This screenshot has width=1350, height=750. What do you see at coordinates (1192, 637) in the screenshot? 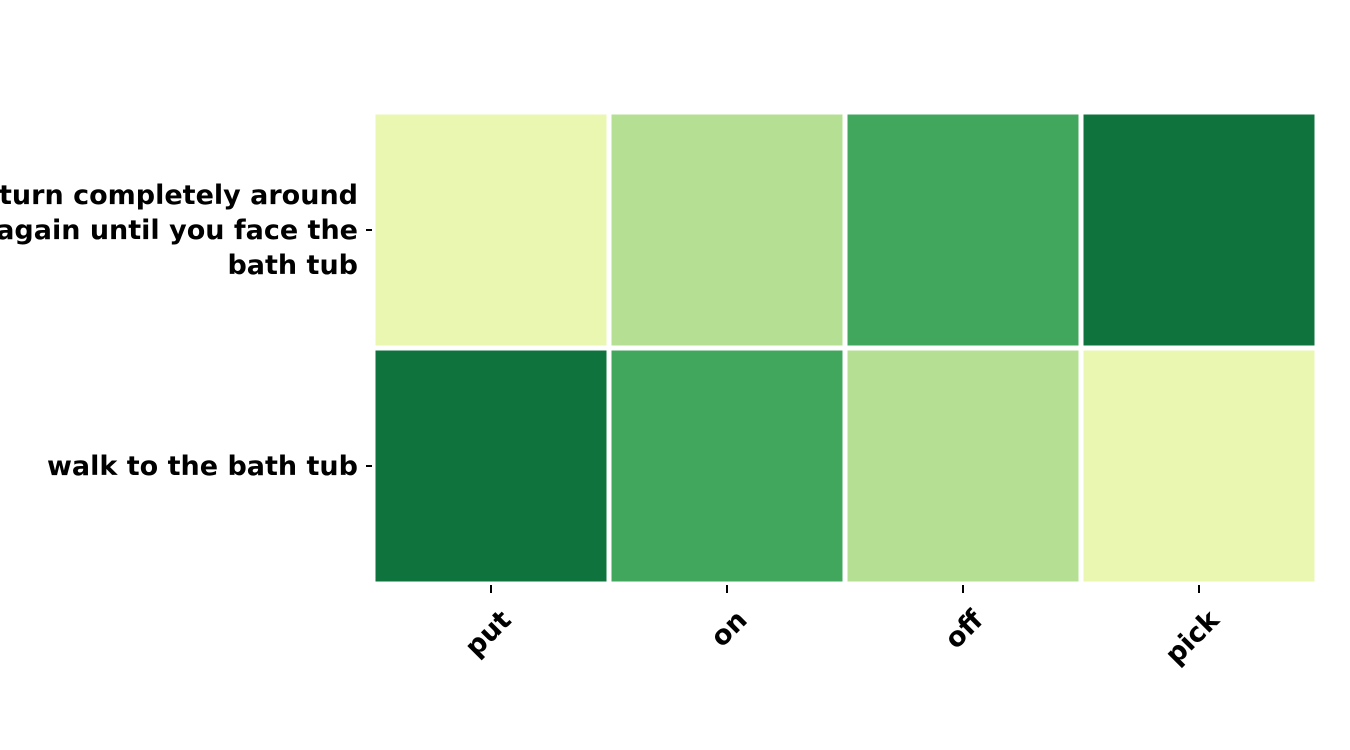
I see `x-tick-label-3: pick` at bounding box center [1192, 637].